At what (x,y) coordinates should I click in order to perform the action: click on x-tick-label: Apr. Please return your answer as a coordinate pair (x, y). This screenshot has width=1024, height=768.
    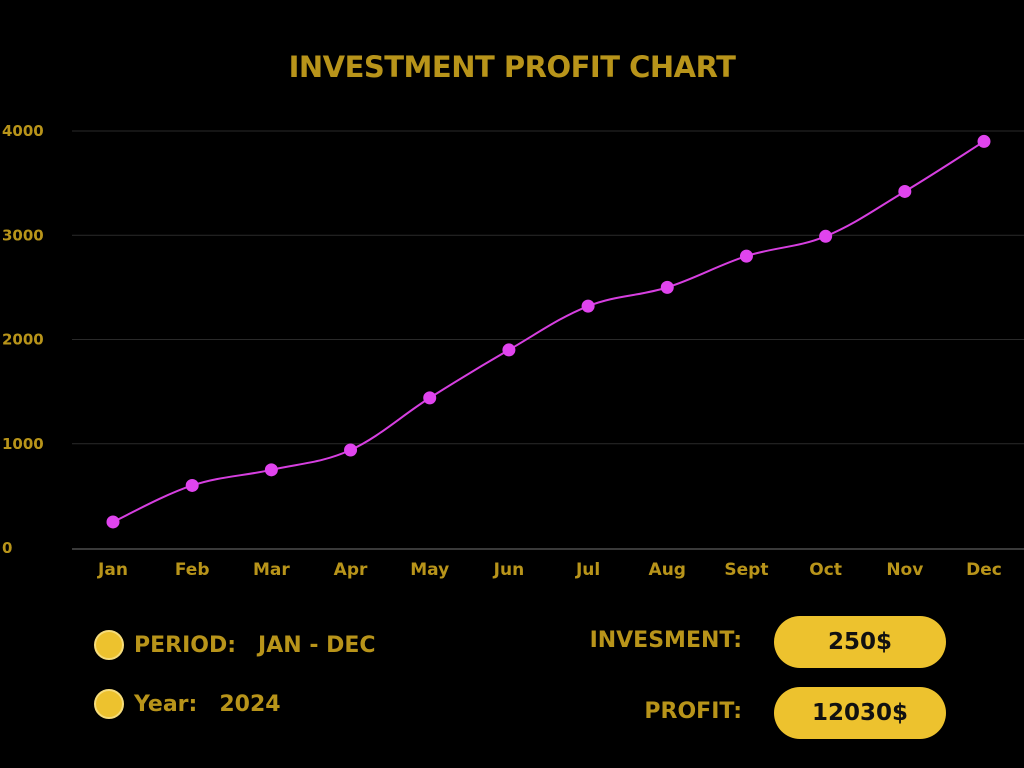
    Looking at the image, I should click on (351, 570).